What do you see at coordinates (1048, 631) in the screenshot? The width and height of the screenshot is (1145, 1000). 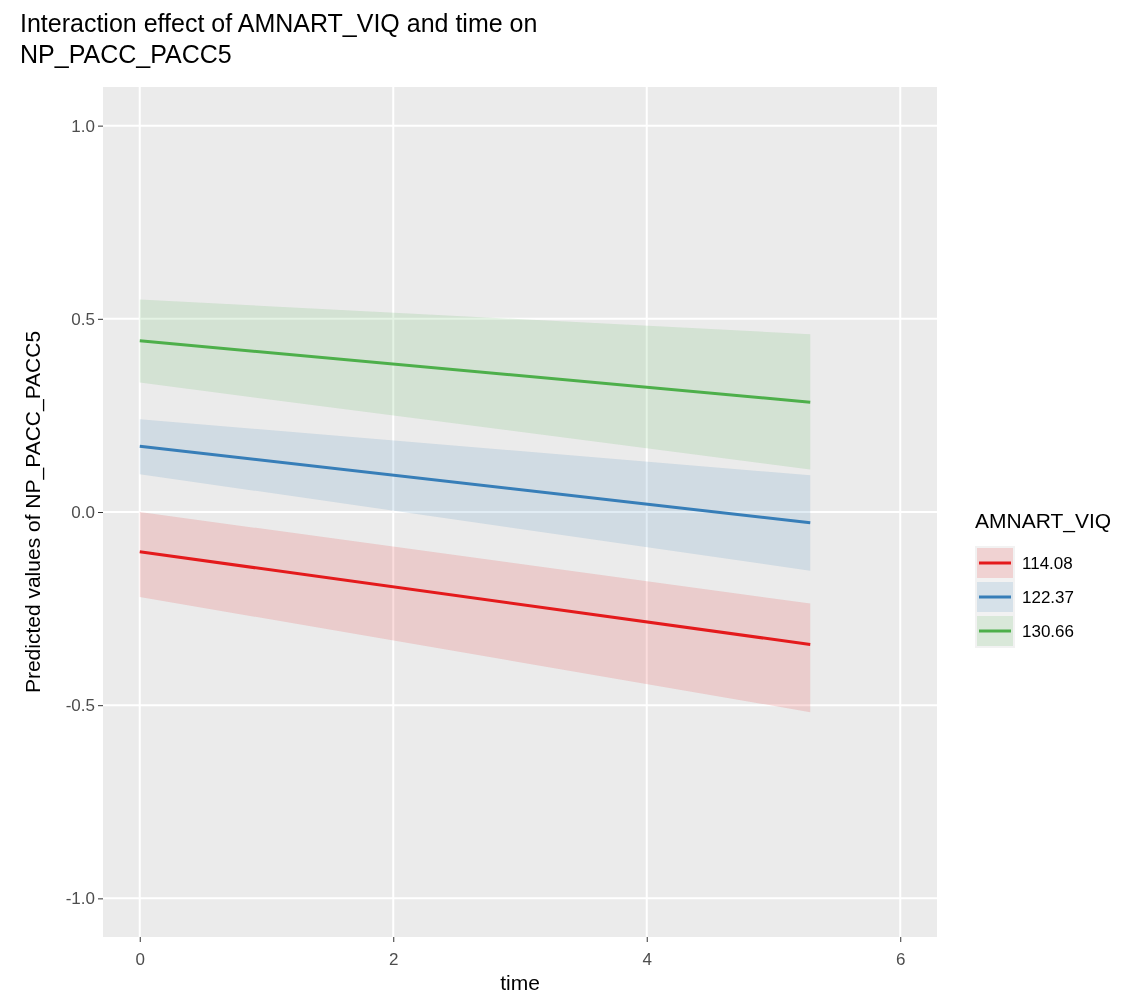 I see `legend-label: 130.66` at bounding box center [1048, 631].